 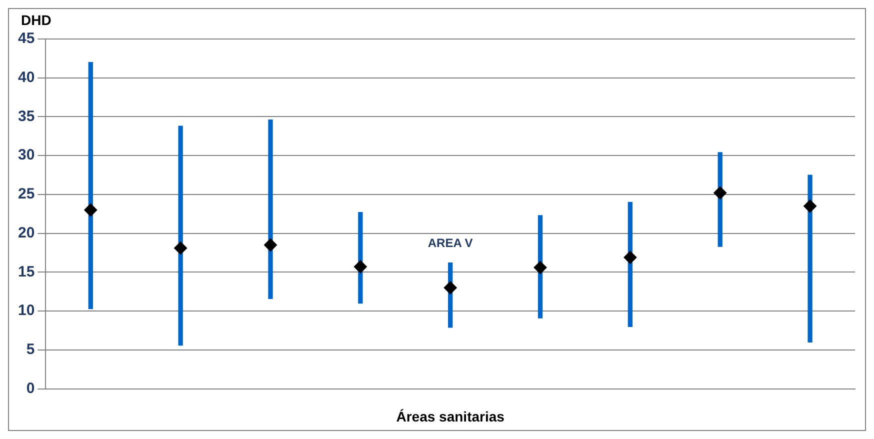 I want to click on y-tick-label: 0, so click(x=30, y=388).